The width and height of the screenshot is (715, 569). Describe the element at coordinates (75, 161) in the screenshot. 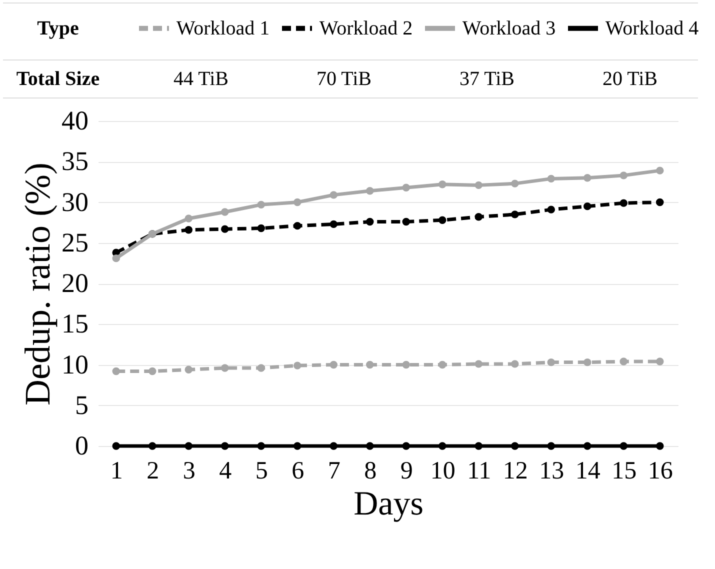

I see `y-tick-label: 35` at that location.